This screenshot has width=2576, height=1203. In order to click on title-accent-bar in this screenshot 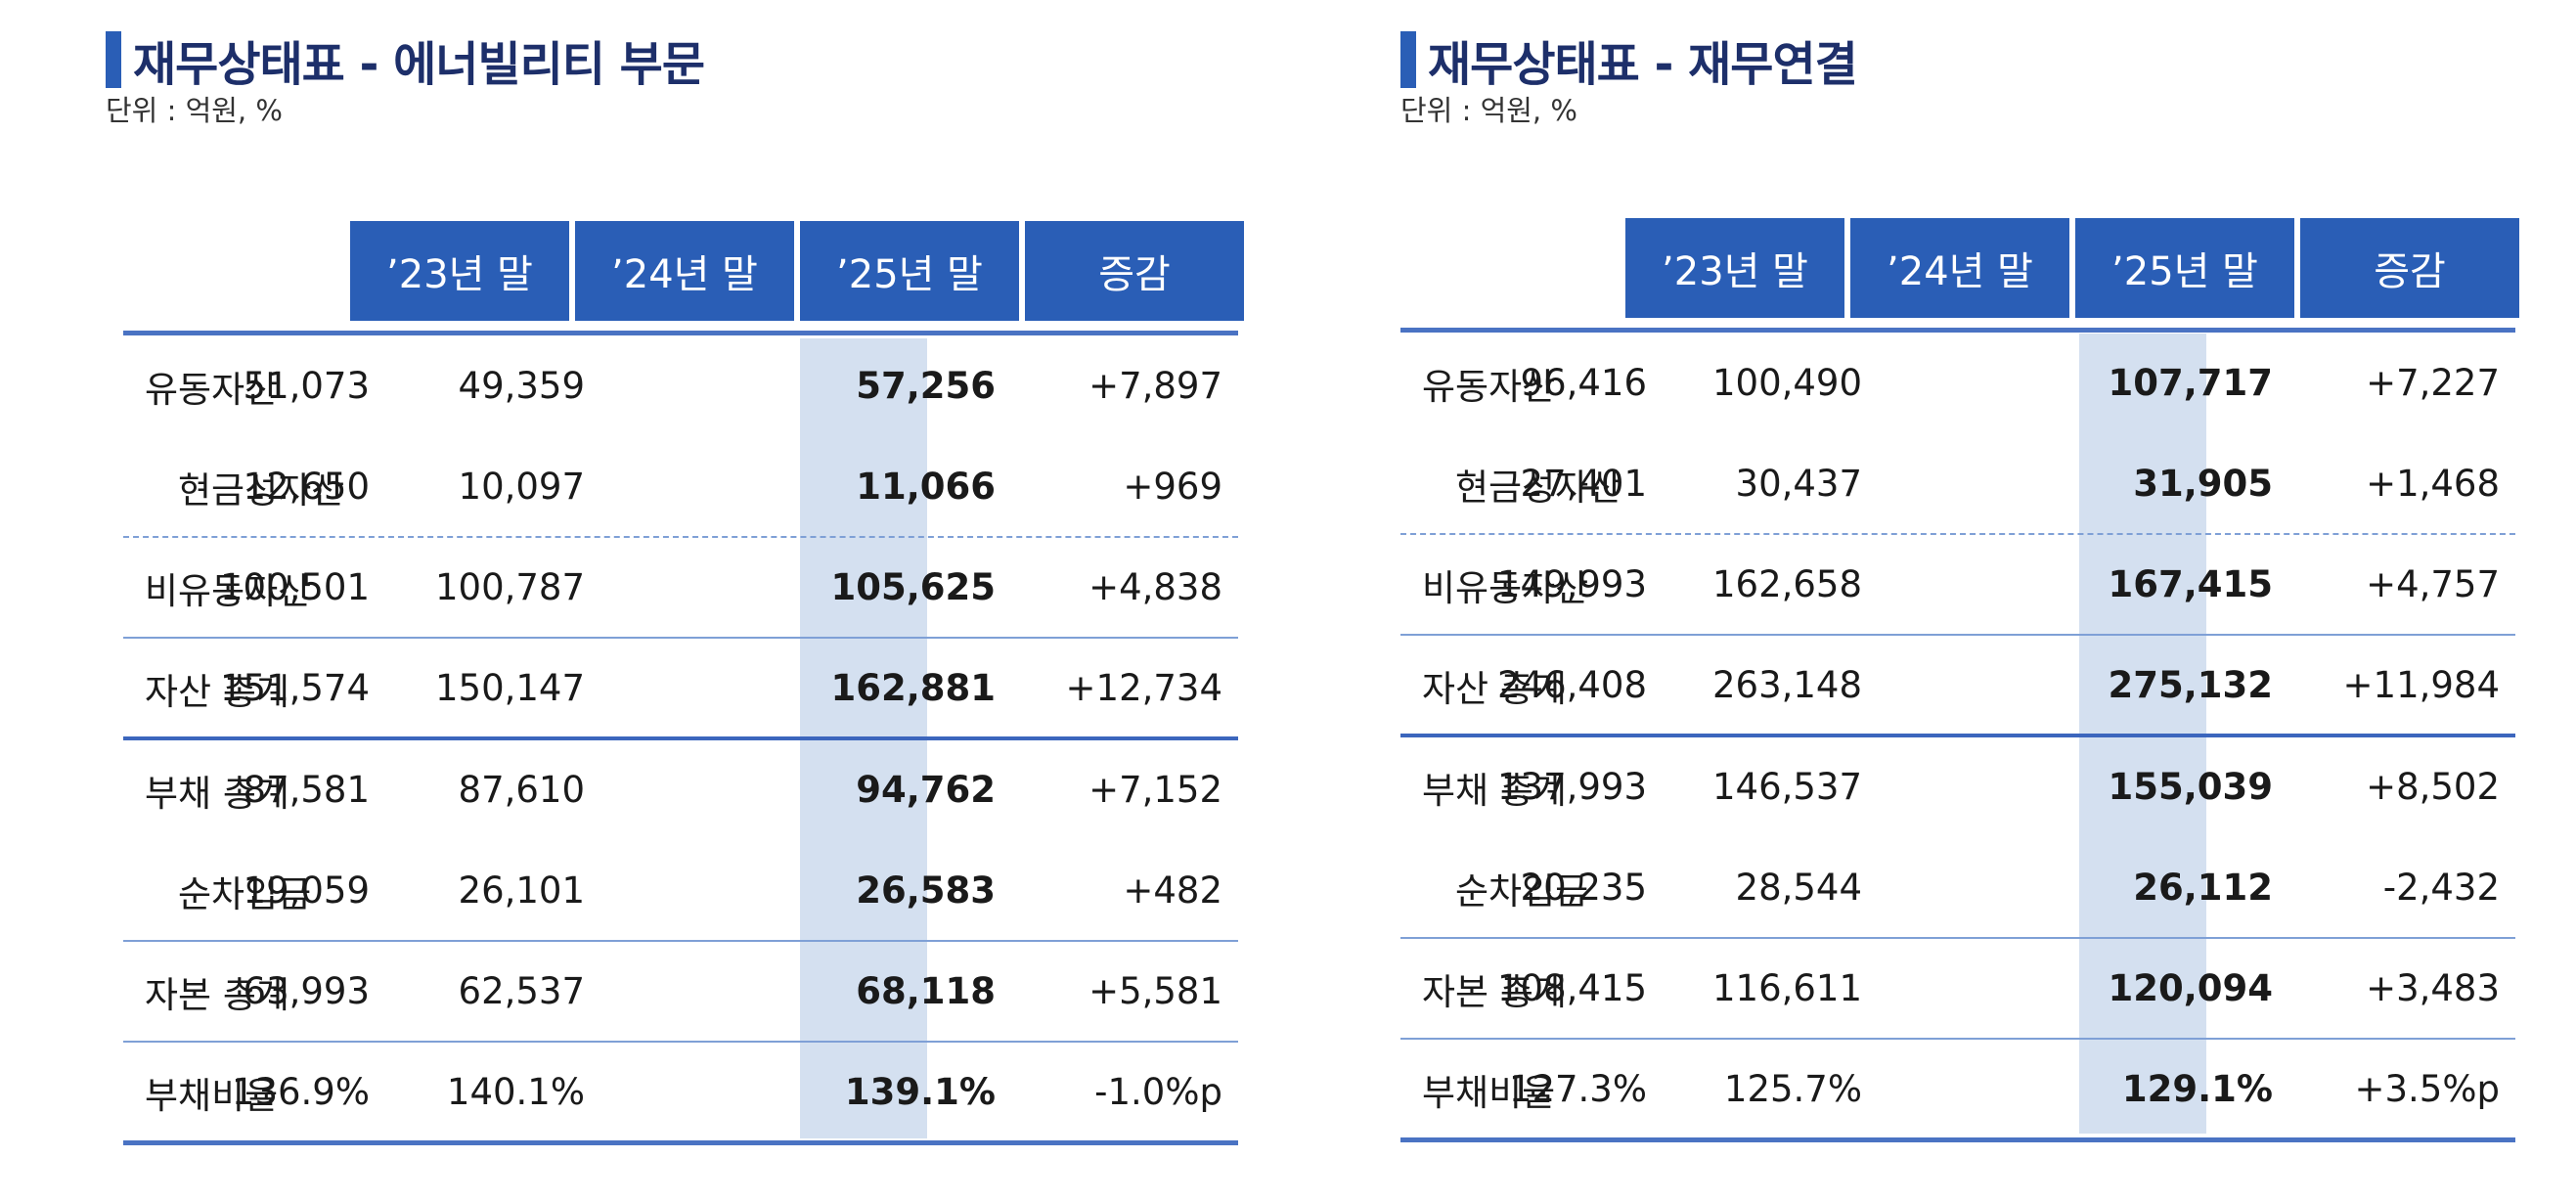, I will do `click(1408, 59)`.